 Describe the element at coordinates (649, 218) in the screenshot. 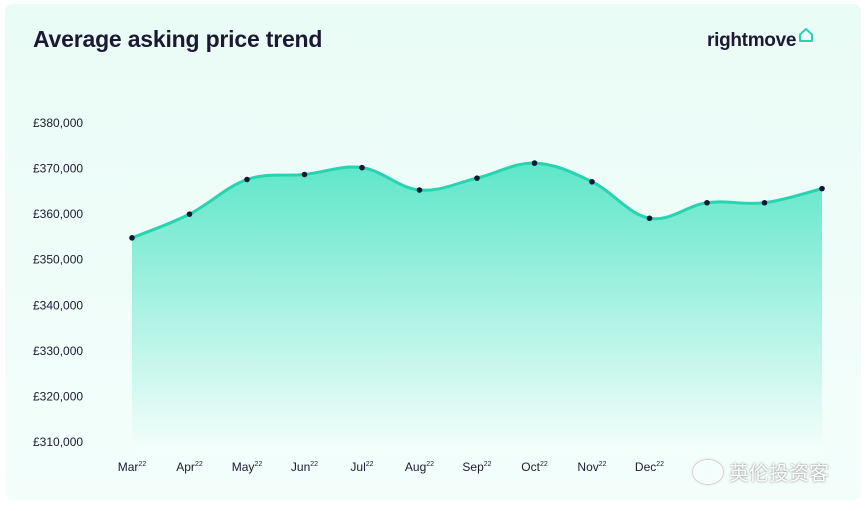

I see `data-point-Dec22` at that location.